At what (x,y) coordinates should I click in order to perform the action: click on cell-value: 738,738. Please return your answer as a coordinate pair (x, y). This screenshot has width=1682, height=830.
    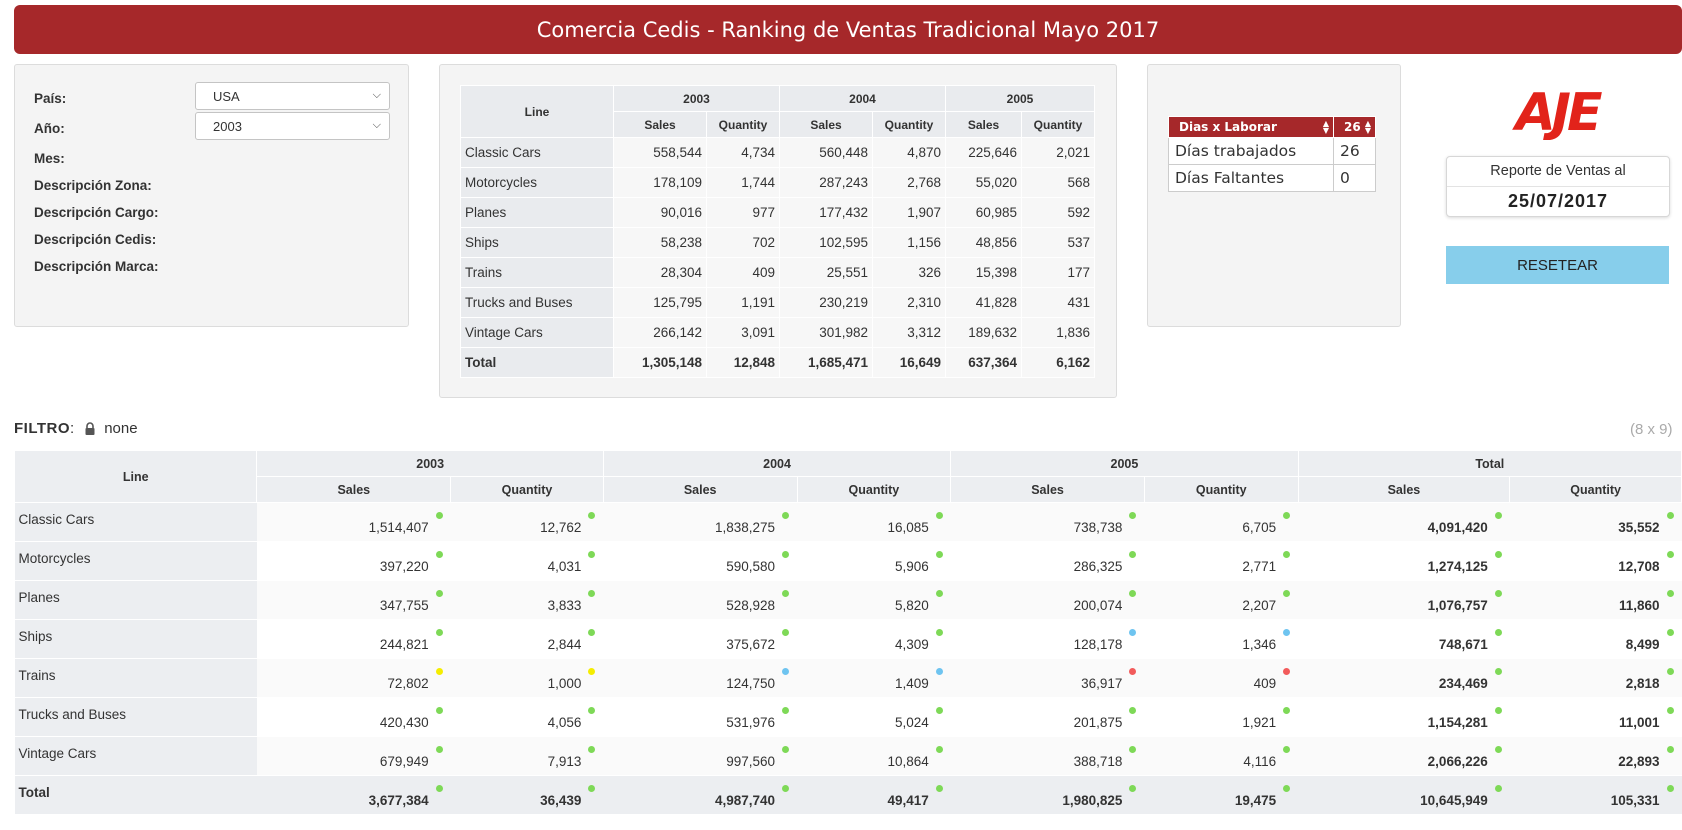
    Looking at the image, I should click on (1098, 527).